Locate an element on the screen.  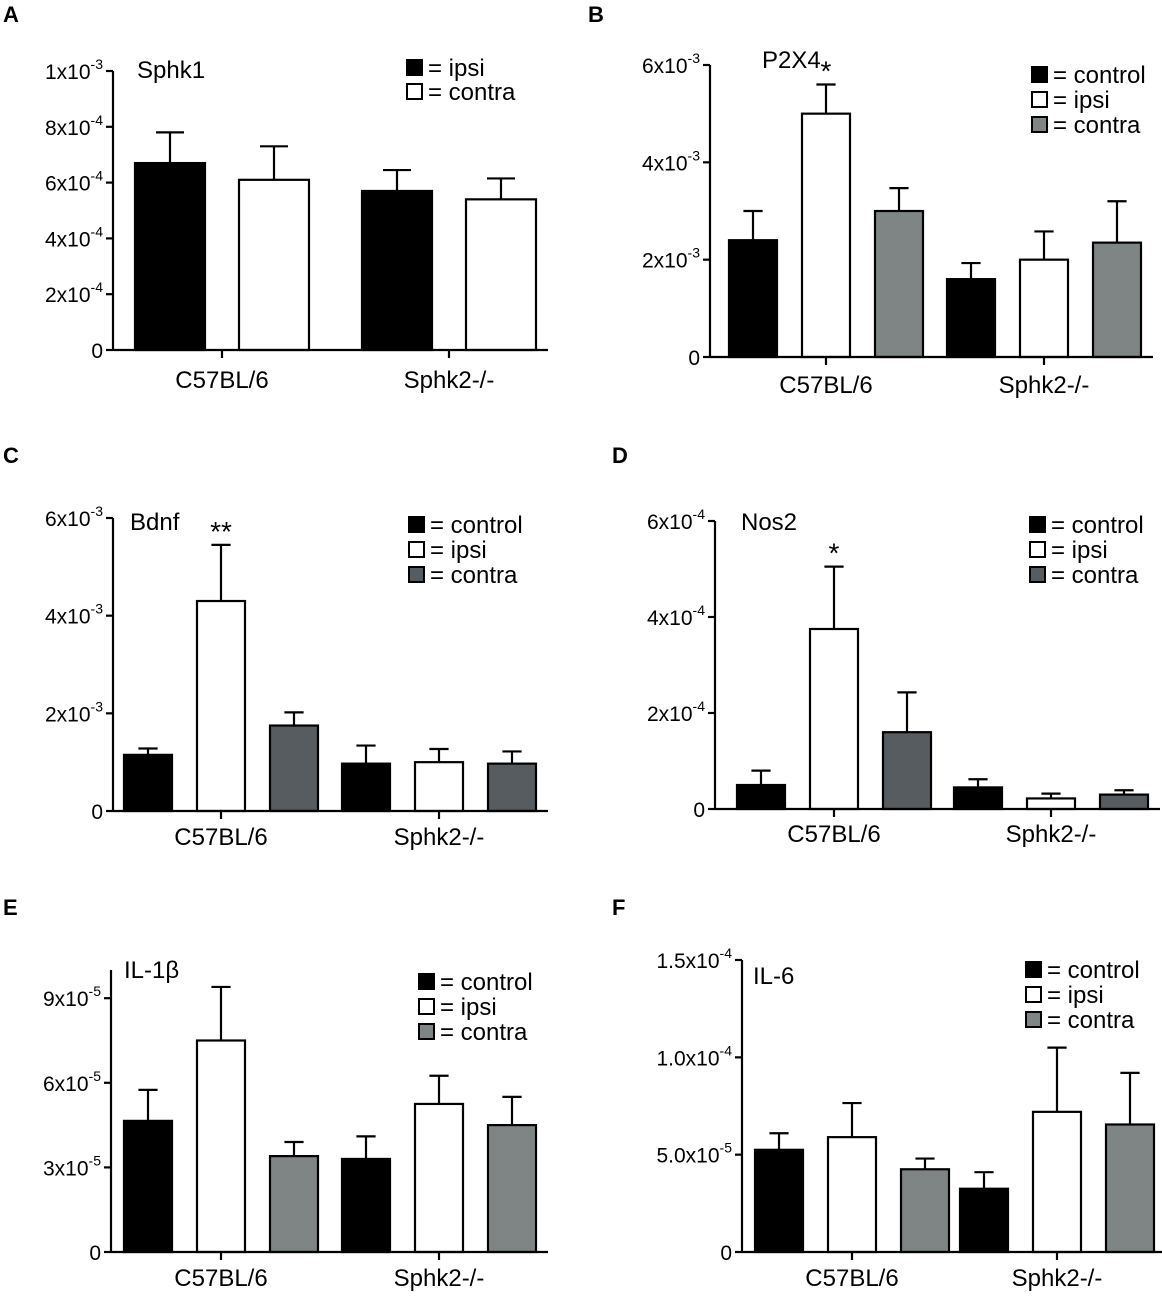
panel-letter: D is located at coordinates (620, 455).